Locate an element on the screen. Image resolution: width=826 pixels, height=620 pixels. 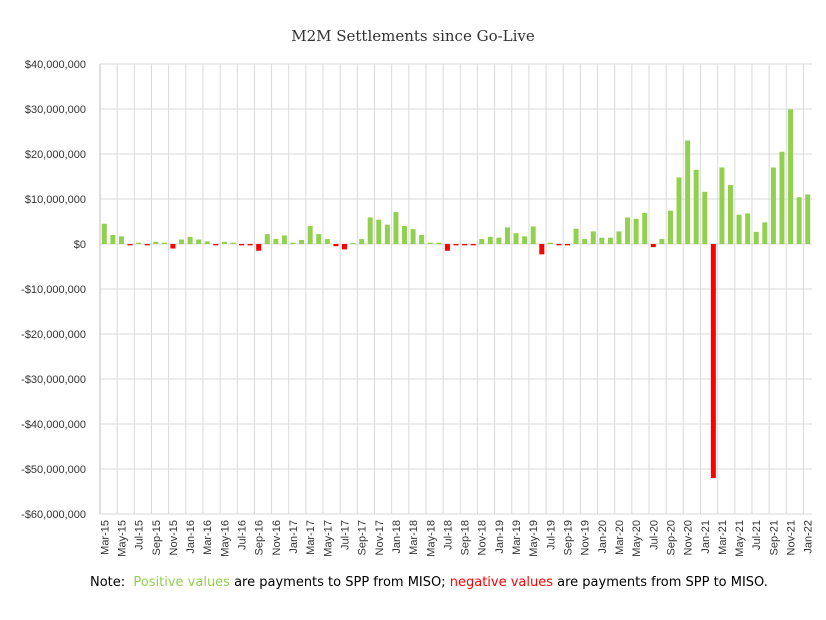
x-tick-label: Nov-16 is located at coordinates (277, 537).